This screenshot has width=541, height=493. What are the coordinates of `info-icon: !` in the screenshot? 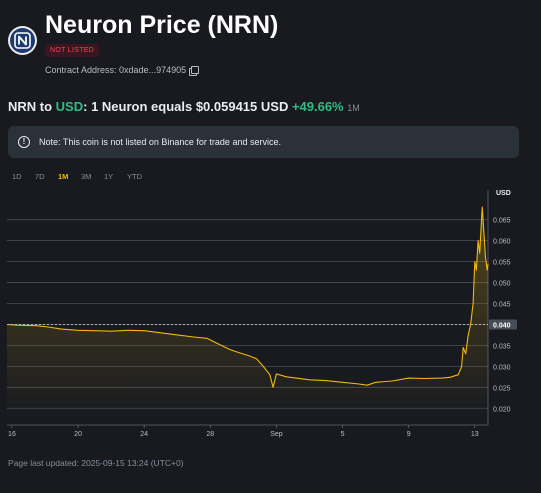 It's located at (24, 142).